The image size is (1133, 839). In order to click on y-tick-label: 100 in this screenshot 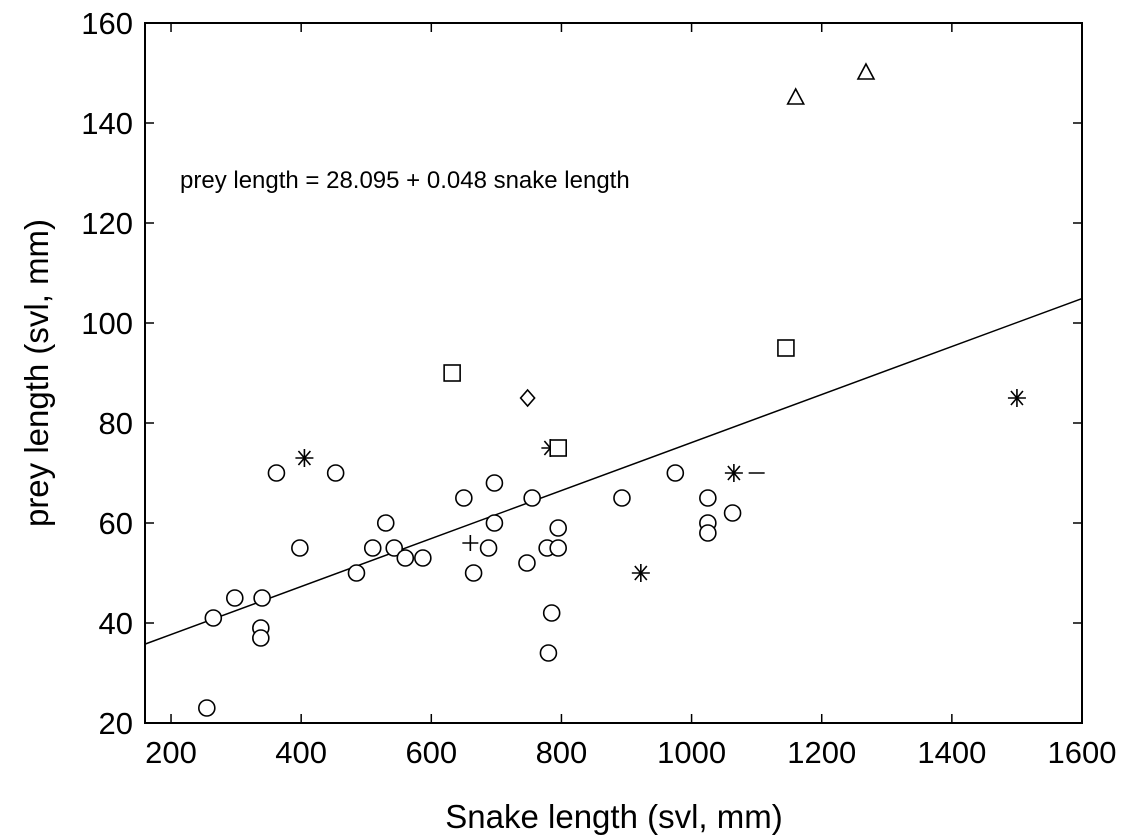, I will do `click(107, 323)`.